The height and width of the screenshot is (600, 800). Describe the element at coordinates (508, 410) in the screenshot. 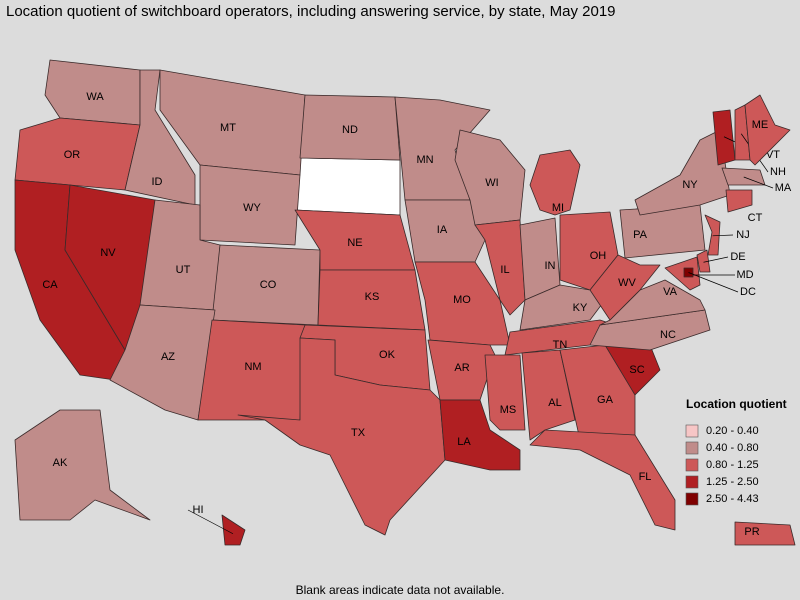

I see `state-label: MS` at that location.